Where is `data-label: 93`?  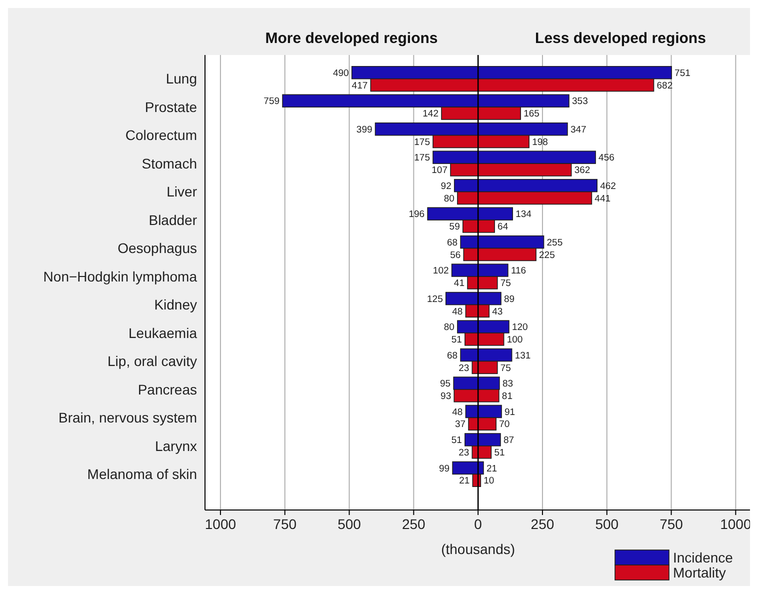
data-label: 93 is located at coordinates (446, 396).